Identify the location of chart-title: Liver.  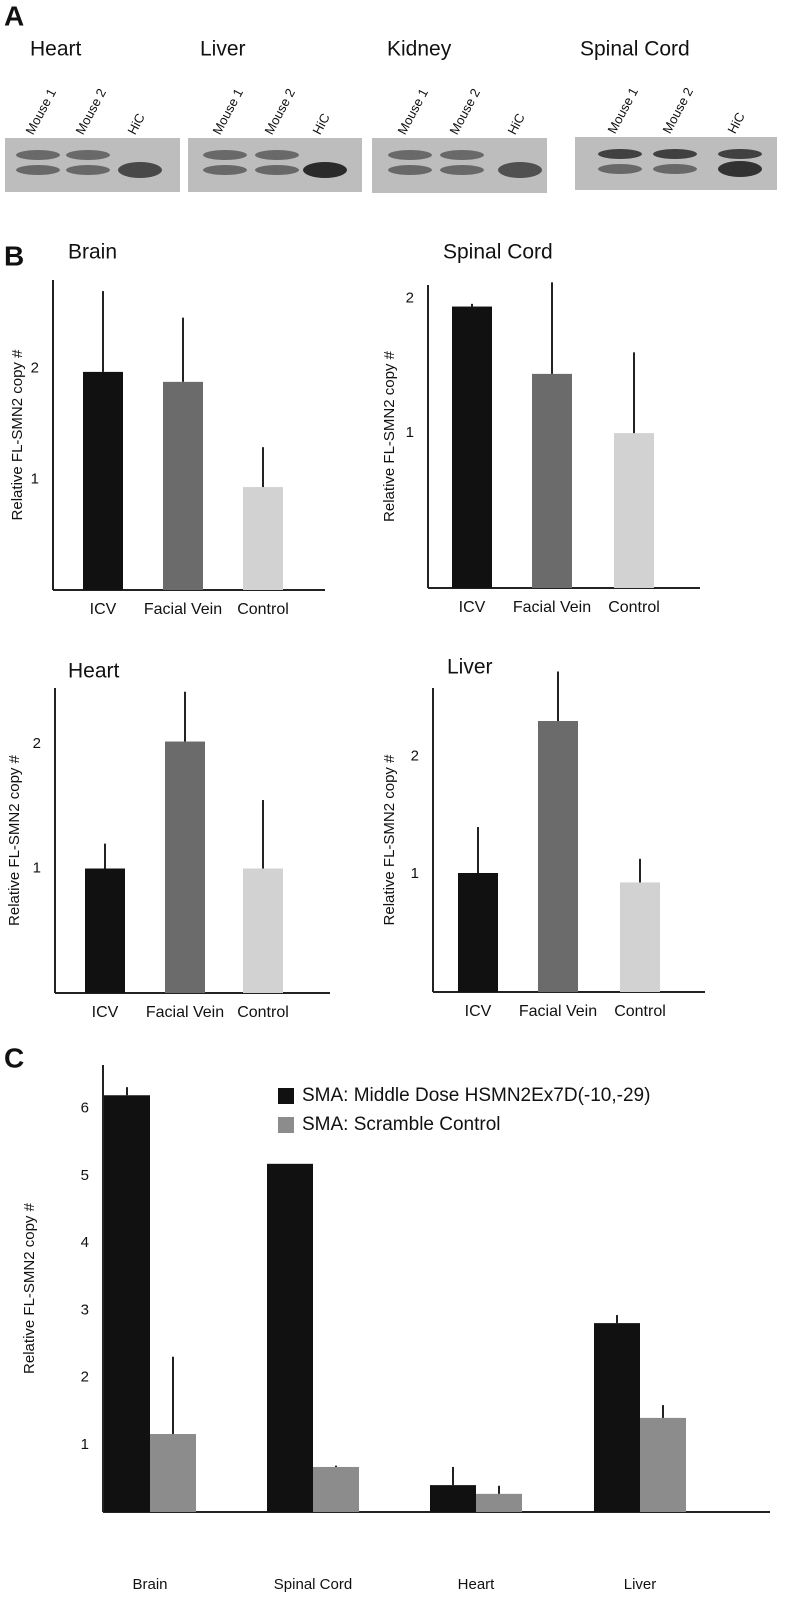
(470, 667).